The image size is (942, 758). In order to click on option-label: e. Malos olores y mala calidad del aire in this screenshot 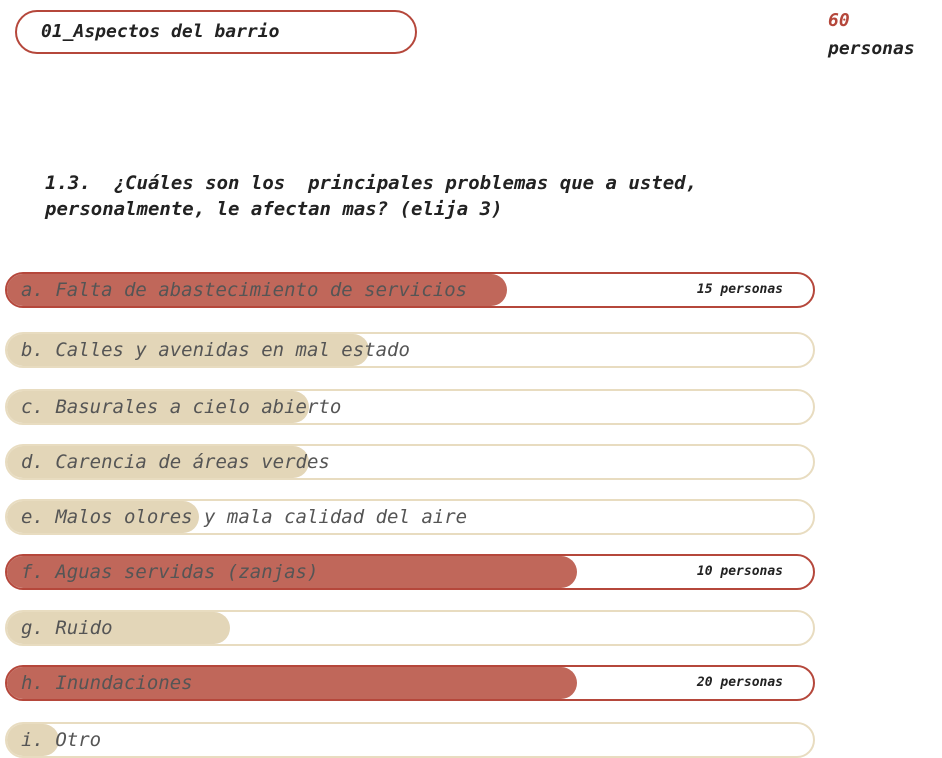, I will do `click(244, 517)`.